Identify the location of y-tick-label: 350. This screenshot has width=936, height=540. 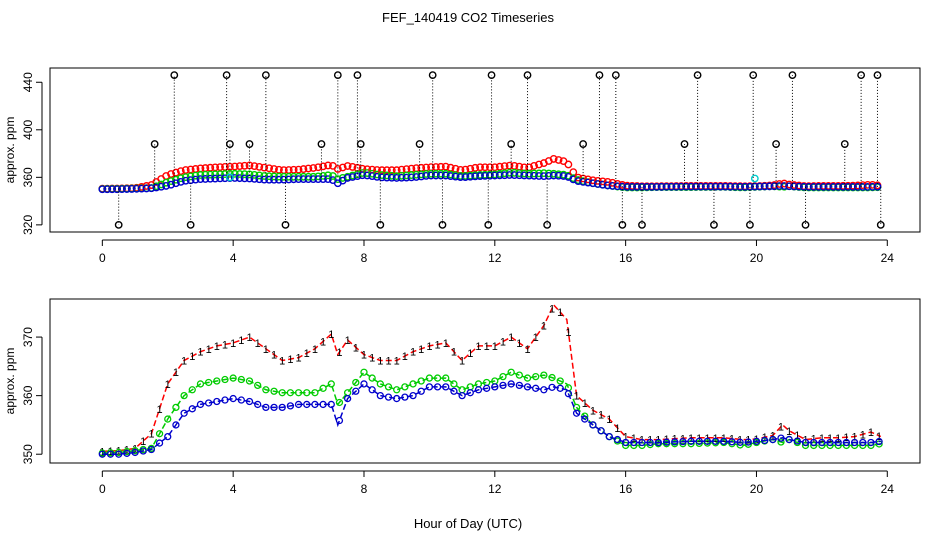
(28, 454).